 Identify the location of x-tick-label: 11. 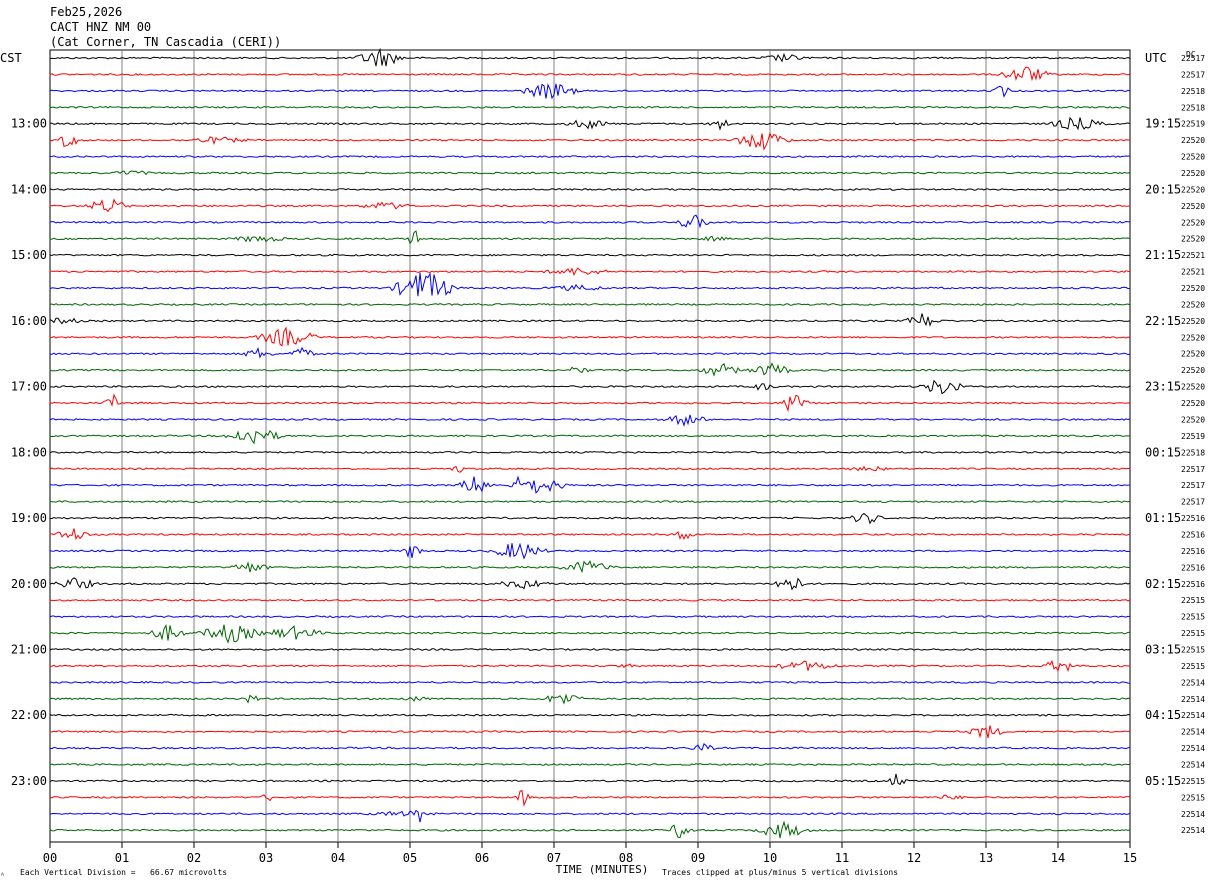
(842, 858).